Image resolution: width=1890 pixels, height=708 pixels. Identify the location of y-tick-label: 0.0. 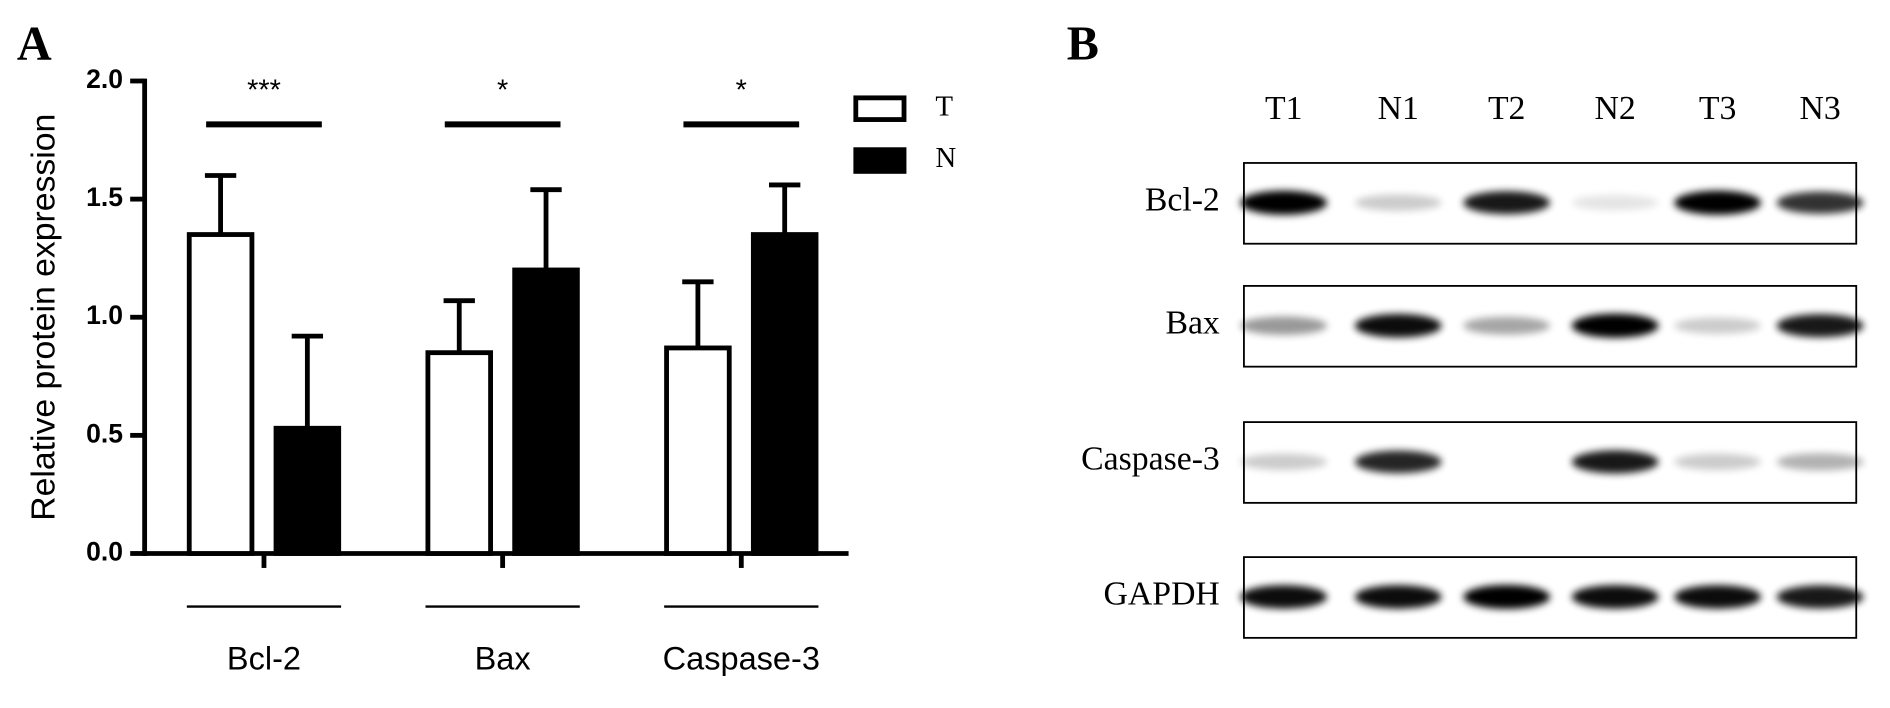
(104, 551).